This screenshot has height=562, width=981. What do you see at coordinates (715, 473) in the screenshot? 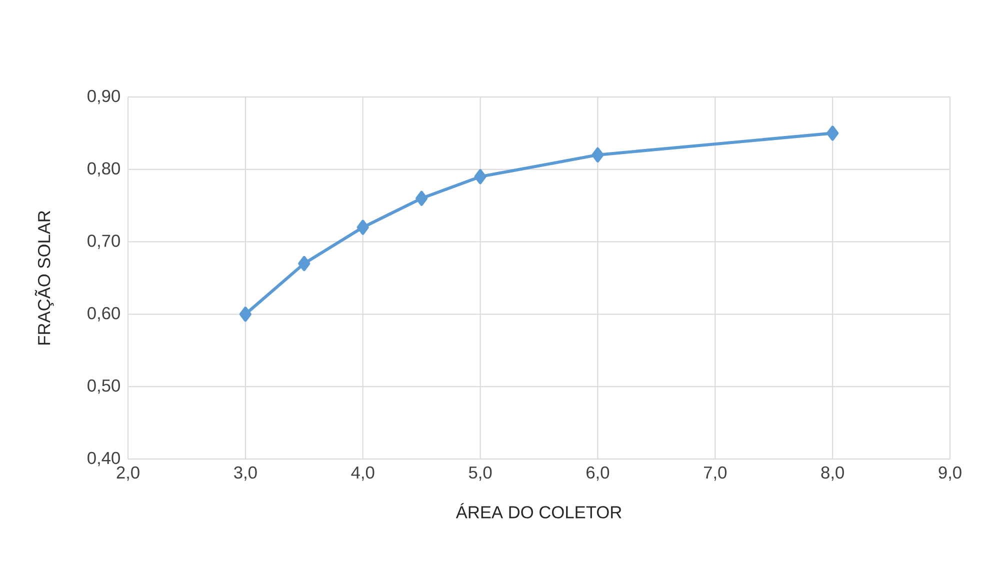
I see `x-tick-label: 7,0` at bounding box center [715, 473].